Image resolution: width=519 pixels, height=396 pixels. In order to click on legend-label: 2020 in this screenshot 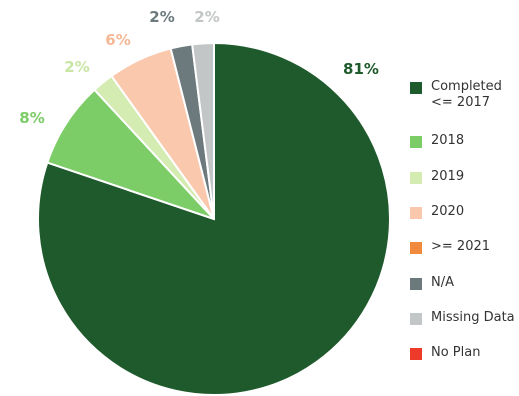, I will do `click(448, 211)`.